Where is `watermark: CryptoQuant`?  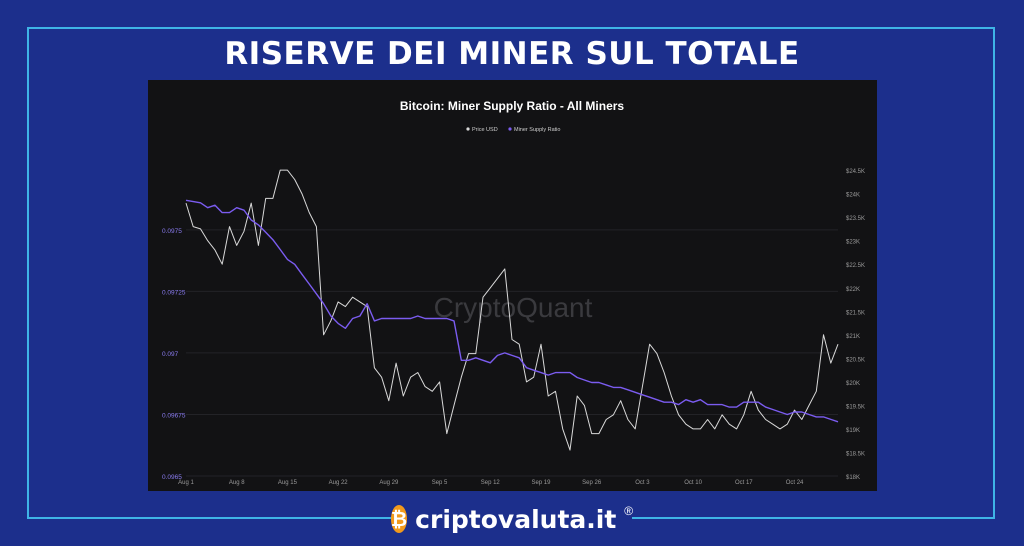 watermark: CryptoQuant is located at coordinates (513, 307).